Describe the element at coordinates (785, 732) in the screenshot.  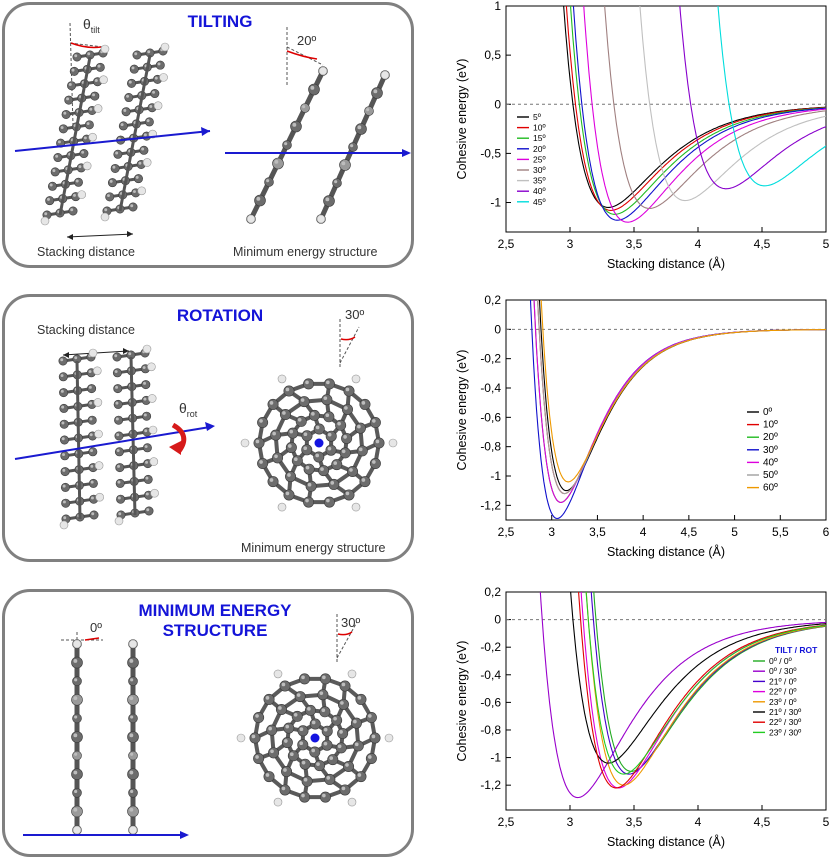
I see `legend-label: 23º / 30º` at that location.